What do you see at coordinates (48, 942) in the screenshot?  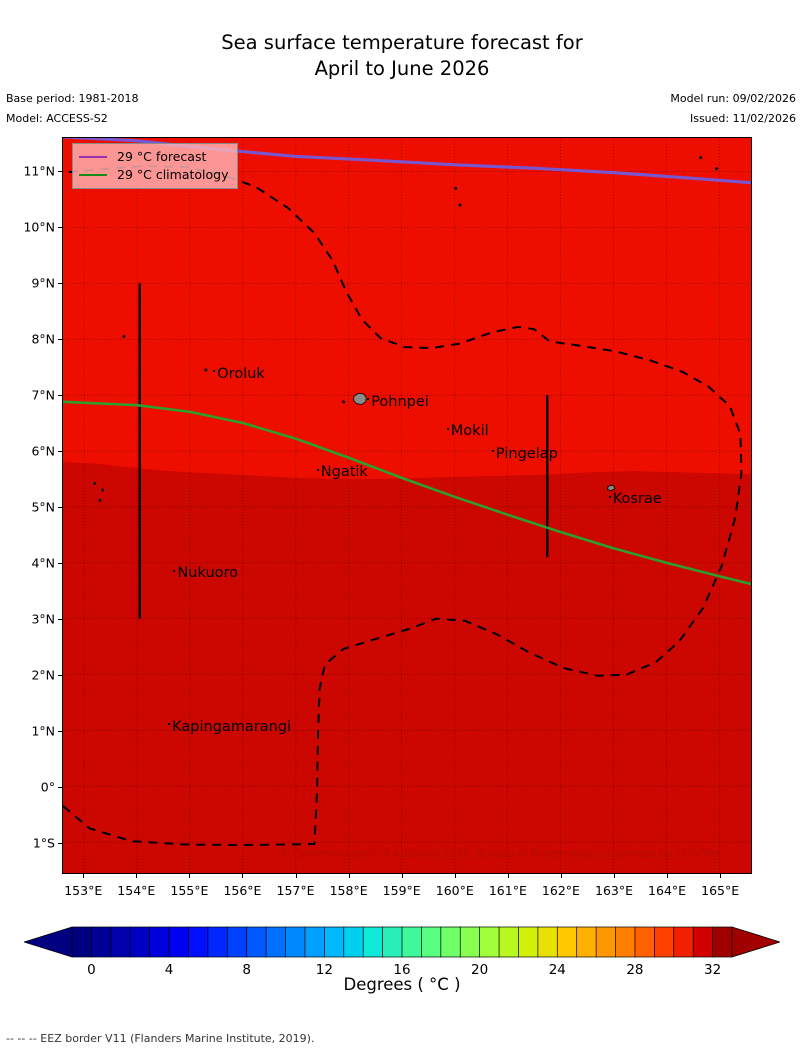 I see `colorbar-arrow-low` at bounding box center [48, 942].